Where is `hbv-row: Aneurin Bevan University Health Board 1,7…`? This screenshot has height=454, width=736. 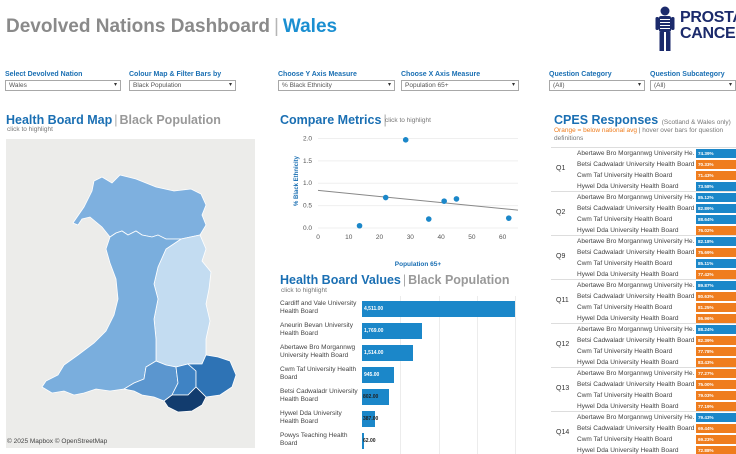 hbv-row: Aneurin Bevan University Health Board 1,7… is located at coordinates (402, 331).